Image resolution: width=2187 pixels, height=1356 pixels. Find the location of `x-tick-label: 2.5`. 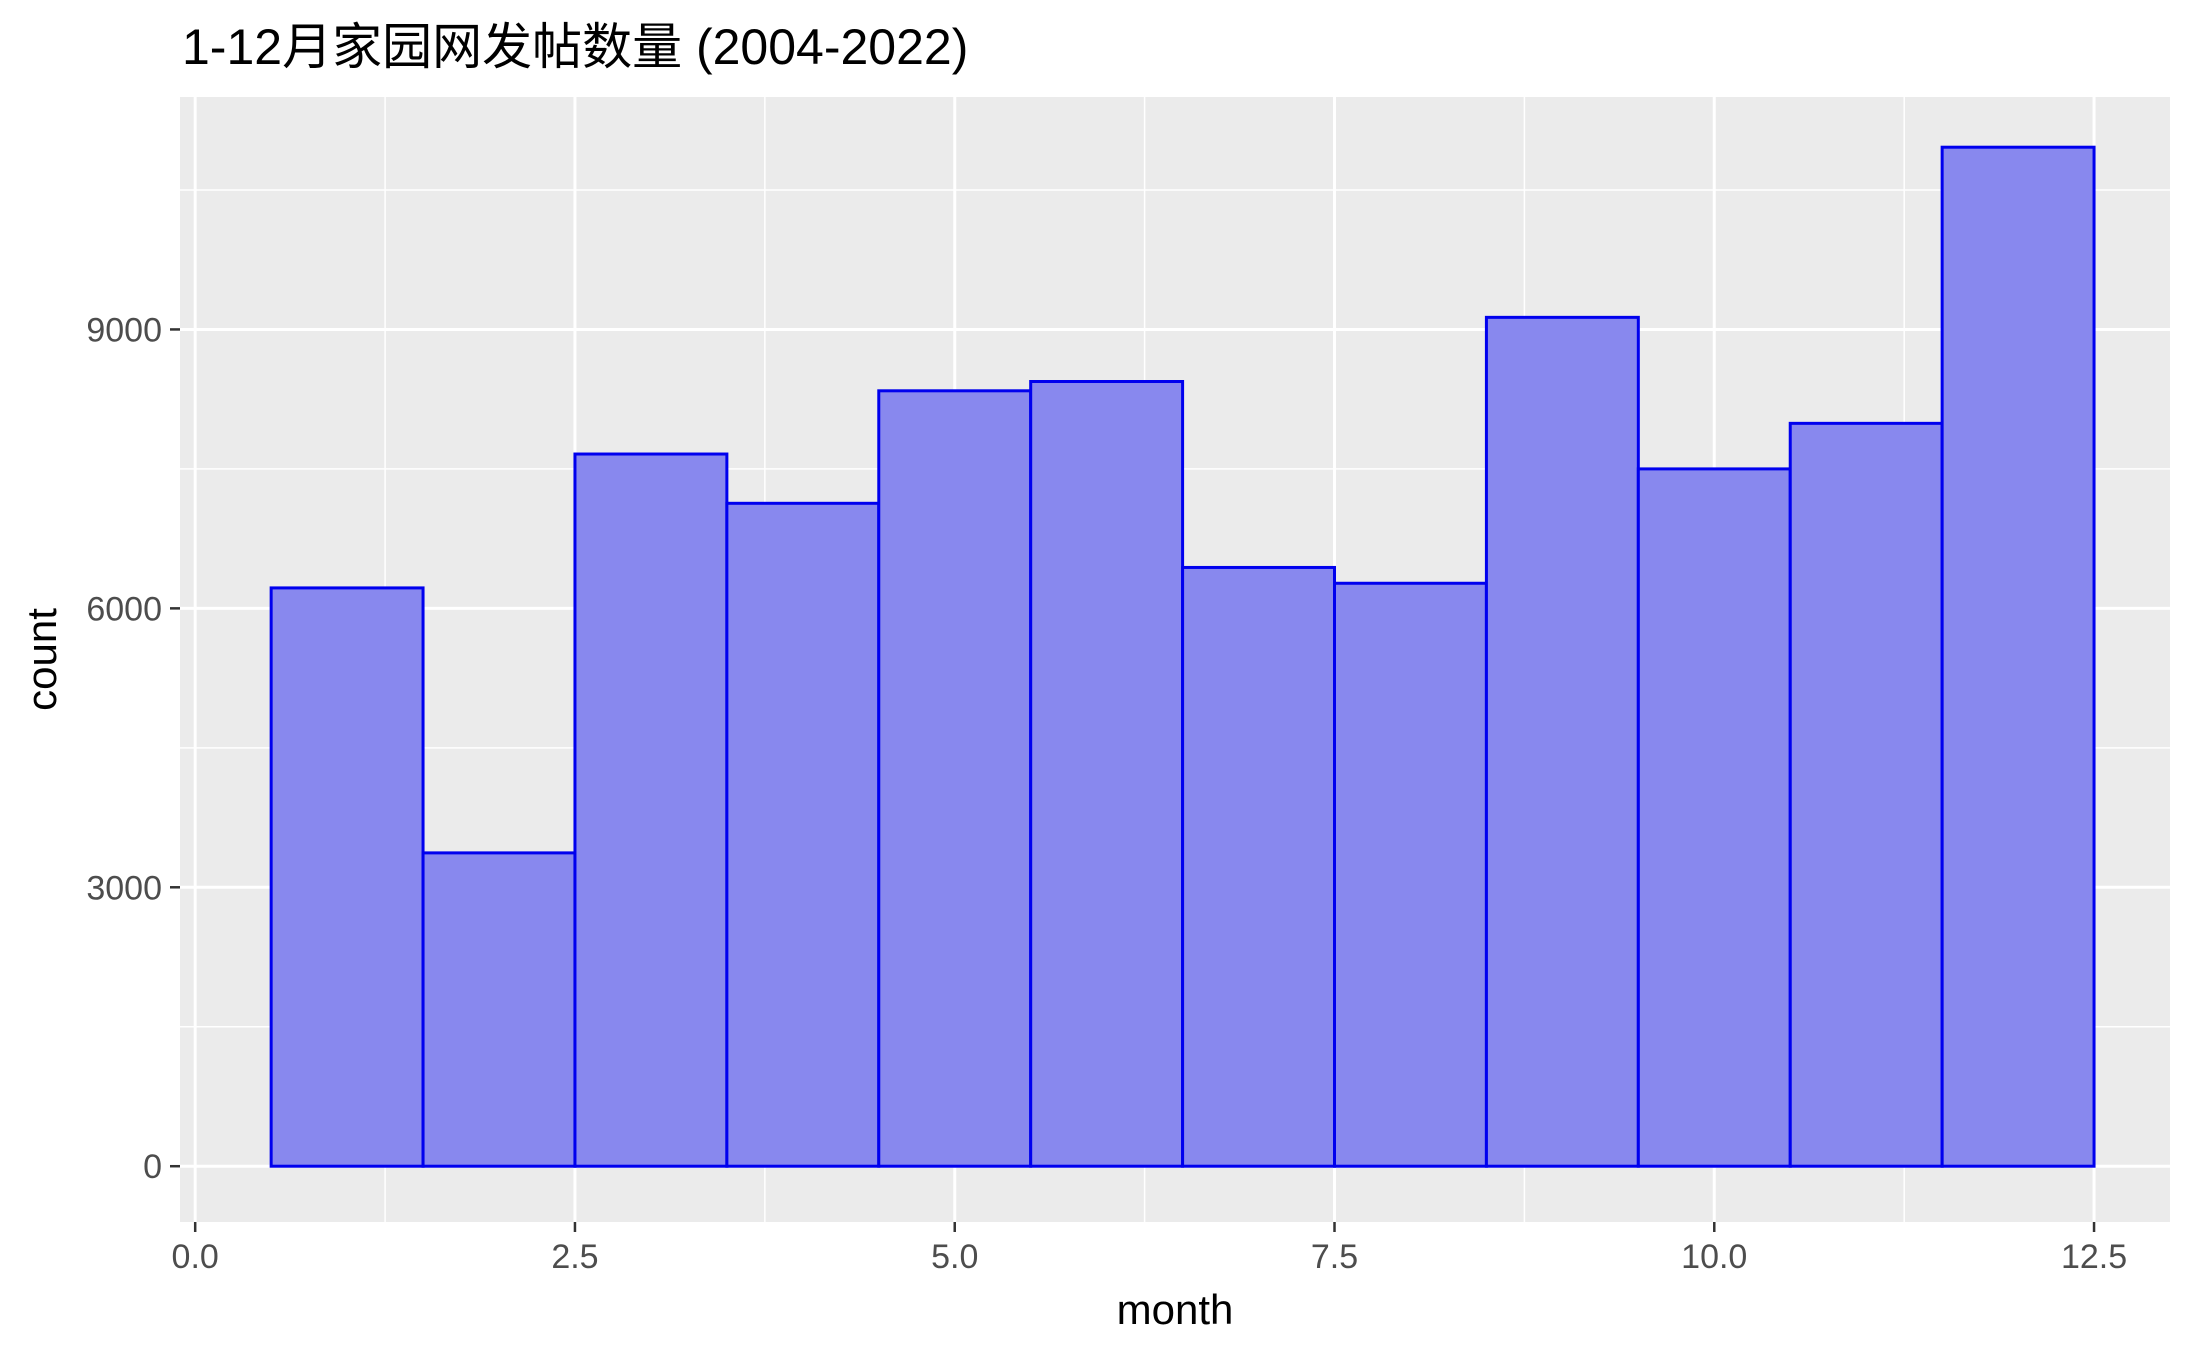

x-tick-label: 2.5 is located at coordinates (574, 1257).